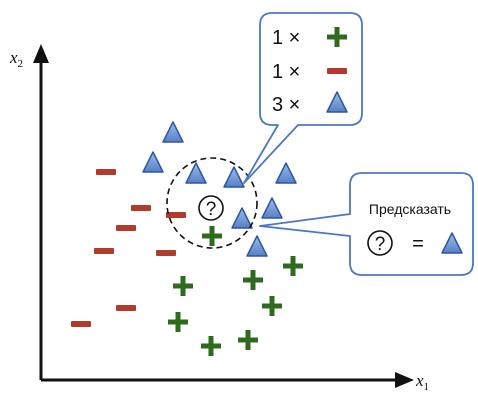  What do you see at coordinates (404, 380) in the screenshot?
I see `x-axis-arrow-icon` at bounding box center [404, 380].